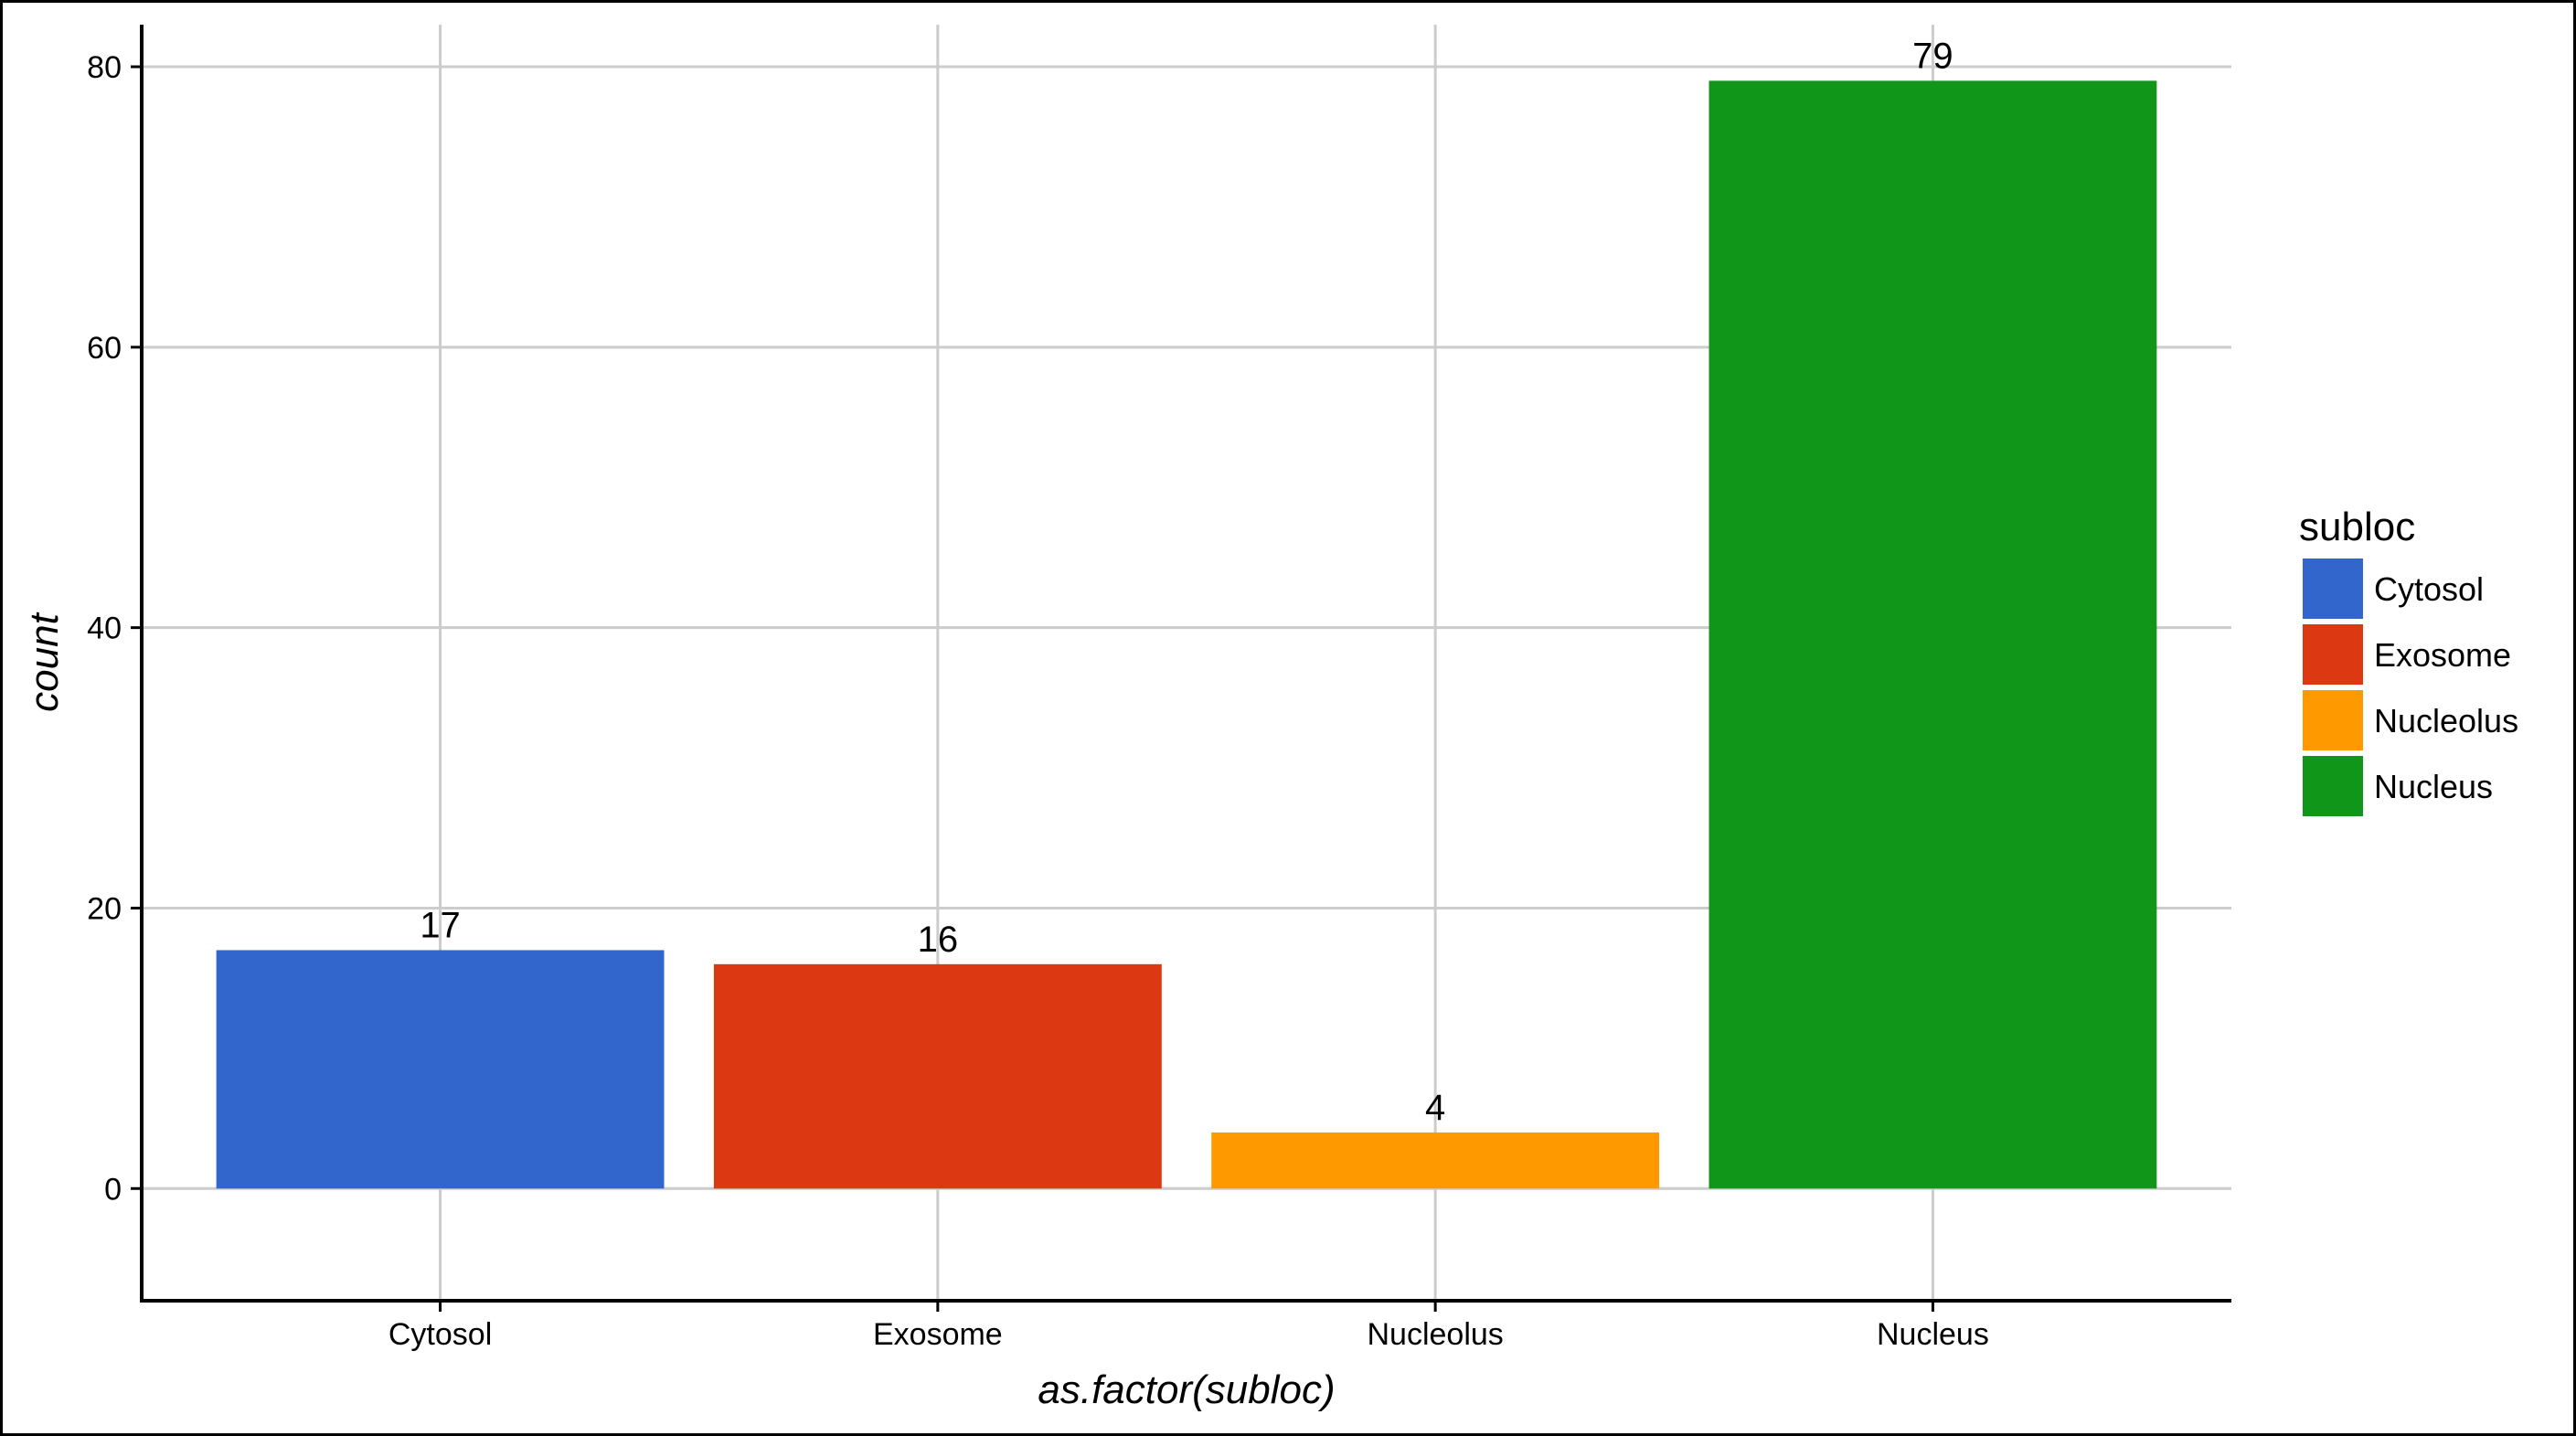 This screenshot has width=2576, height=1436. Describe the element at coordinates (938, 1334) in the screenshot. I see `x-tick-label-exosome: Exosome` at that location.